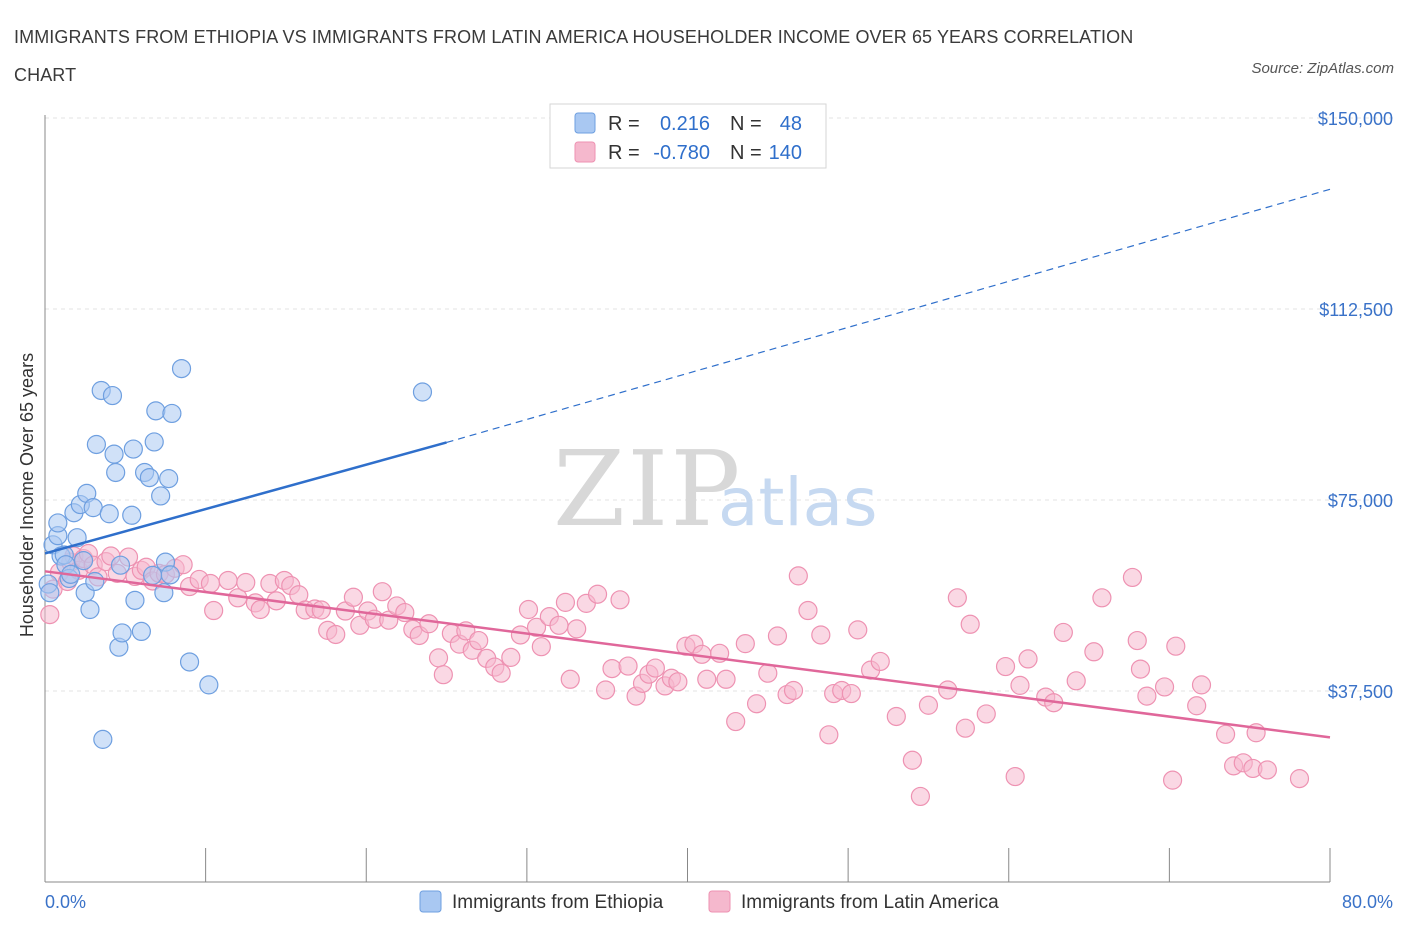 The height and width of the screenshot is (930, 1406). What do you see at coordinates (647, 489) in the screenshot?
I see `watermark-zip: ZIP` at bounding box center [647, 489].